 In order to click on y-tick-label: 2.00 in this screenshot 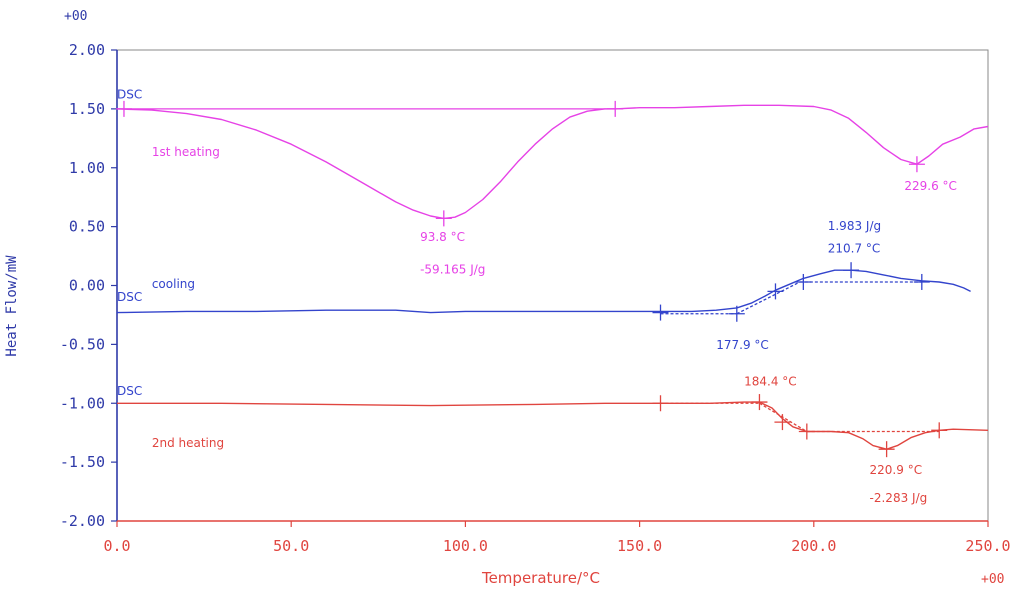, I will do `click(87, 50)`.